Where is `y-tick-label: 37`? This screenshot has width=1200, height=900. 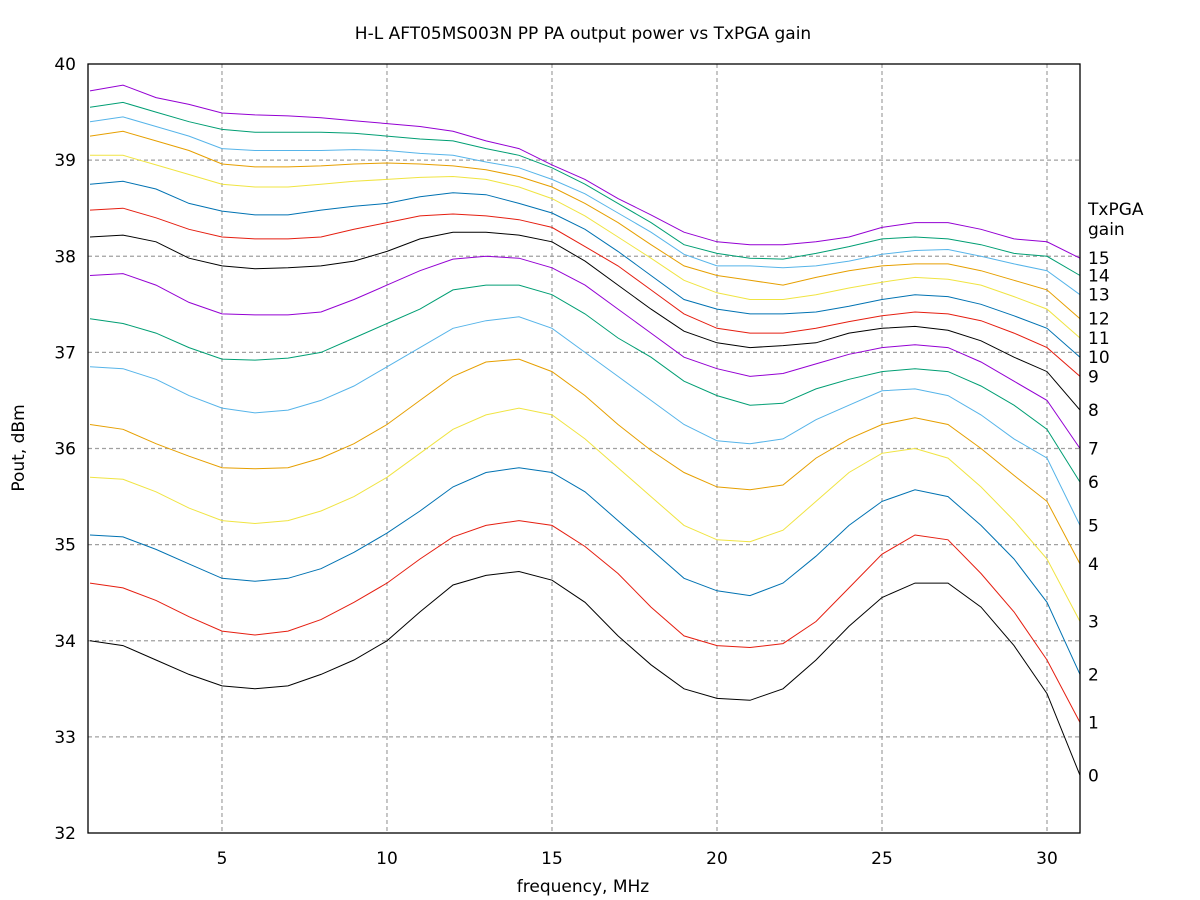
y-tick-label: 37 is located at coordinates (65, 353).